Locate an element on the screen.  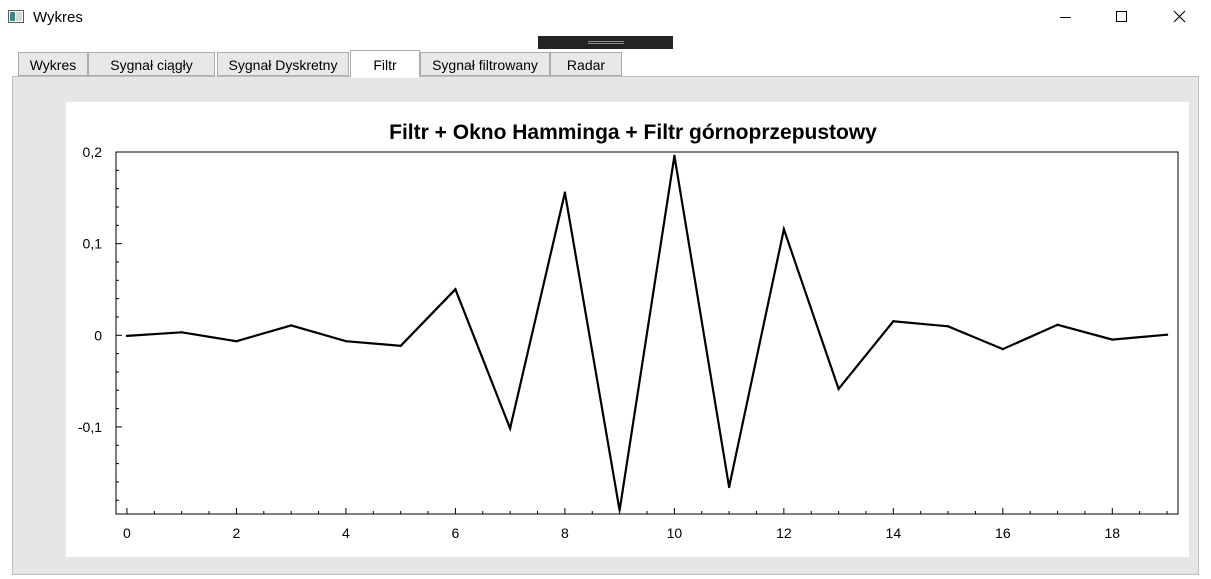
tab-sygnal-dyskretny: Sygnał Dyskretny is located at coordinates (283, 64).